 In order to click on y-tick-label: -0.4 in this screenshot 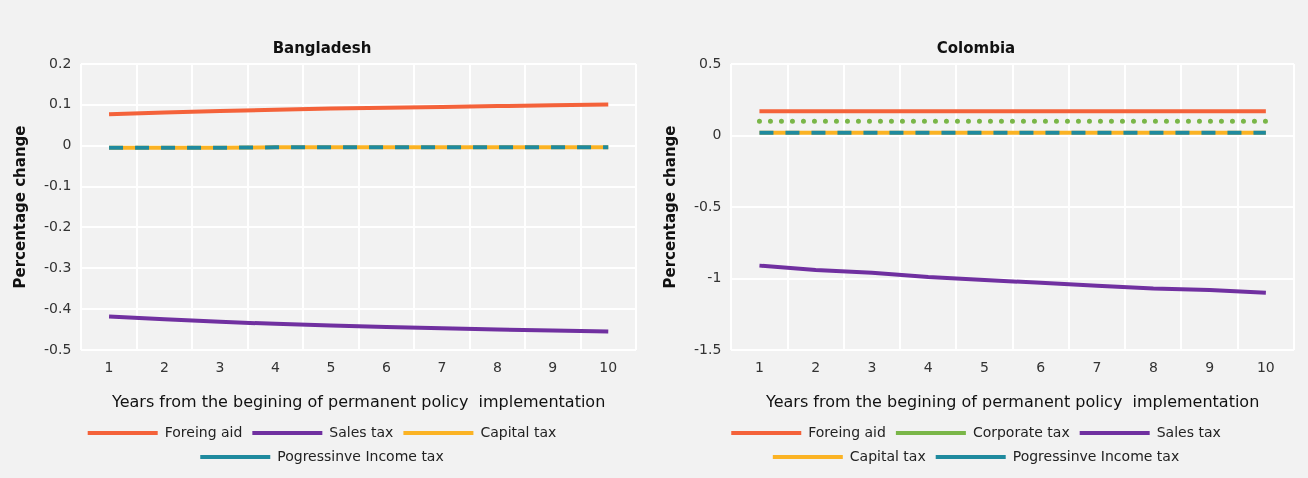, I will do `click(57, 307)`.